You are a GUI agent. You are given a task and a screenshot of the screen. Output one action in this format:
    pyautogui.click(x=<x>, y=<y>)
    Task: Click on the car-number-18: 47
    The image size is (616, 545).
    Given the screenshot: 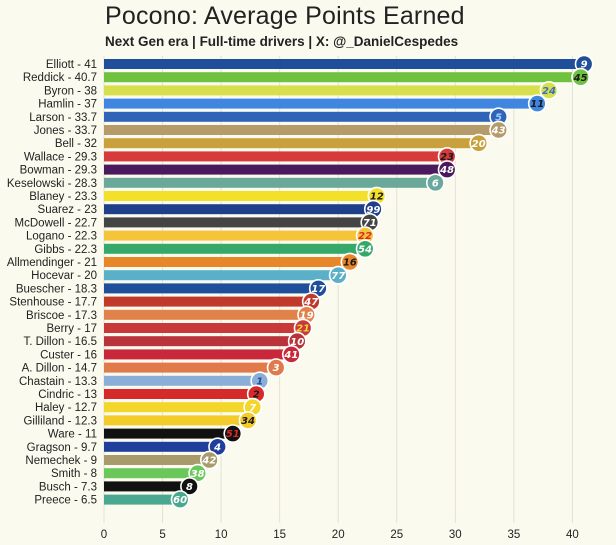 What is the action you would take?
    pyautogui.click(x=310, y=302)
    